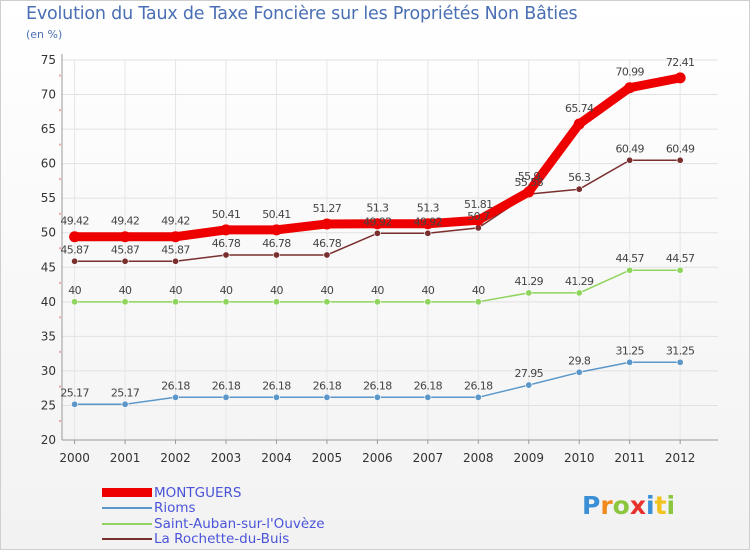  I want to click on data-label-montguers-2008: 51.81, so click(478, 204).